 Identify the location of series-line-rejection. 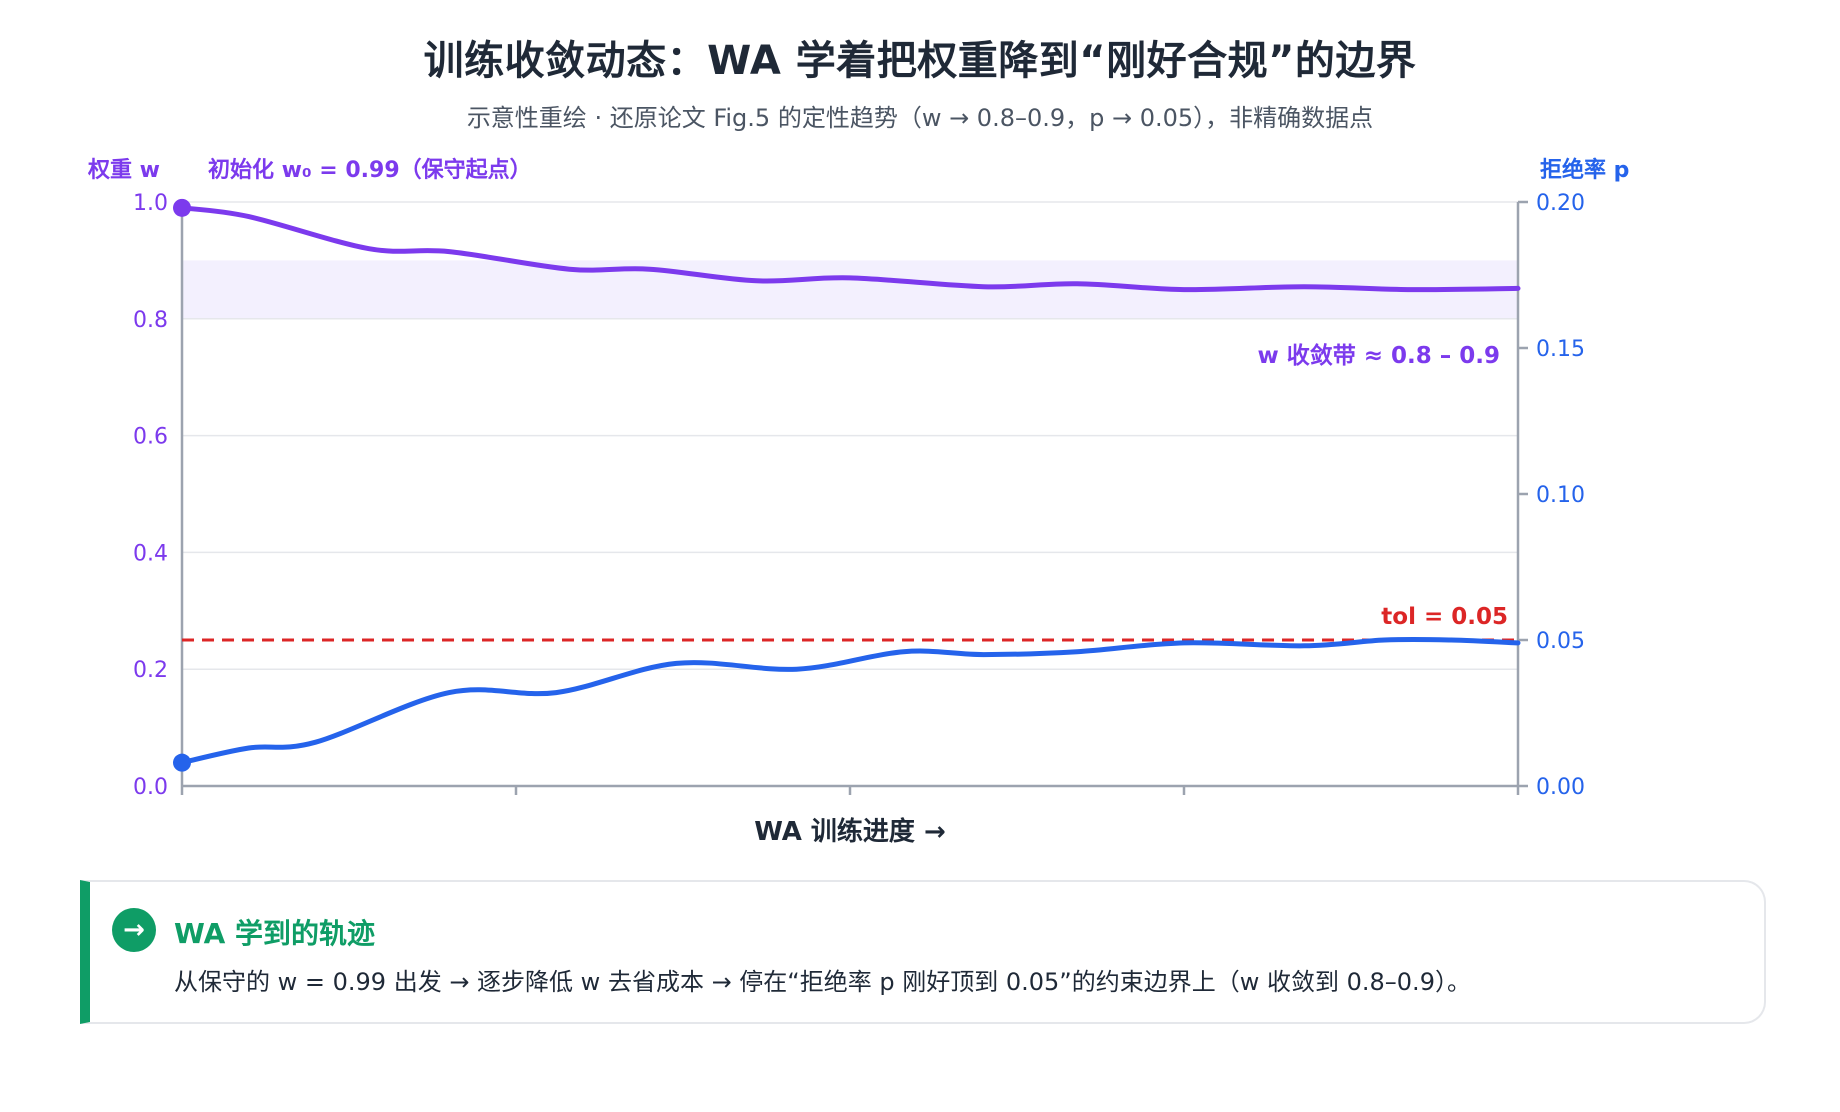
(850, 701).